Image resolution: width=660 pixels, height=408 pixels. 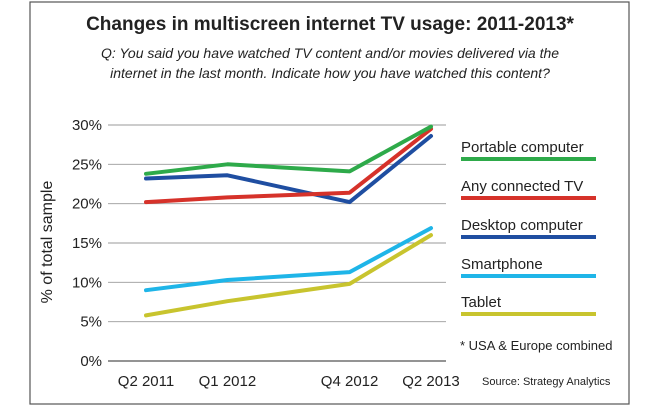 I want to click on legend-label-portable-computer: Portable computer, so click(x=522, y=147).